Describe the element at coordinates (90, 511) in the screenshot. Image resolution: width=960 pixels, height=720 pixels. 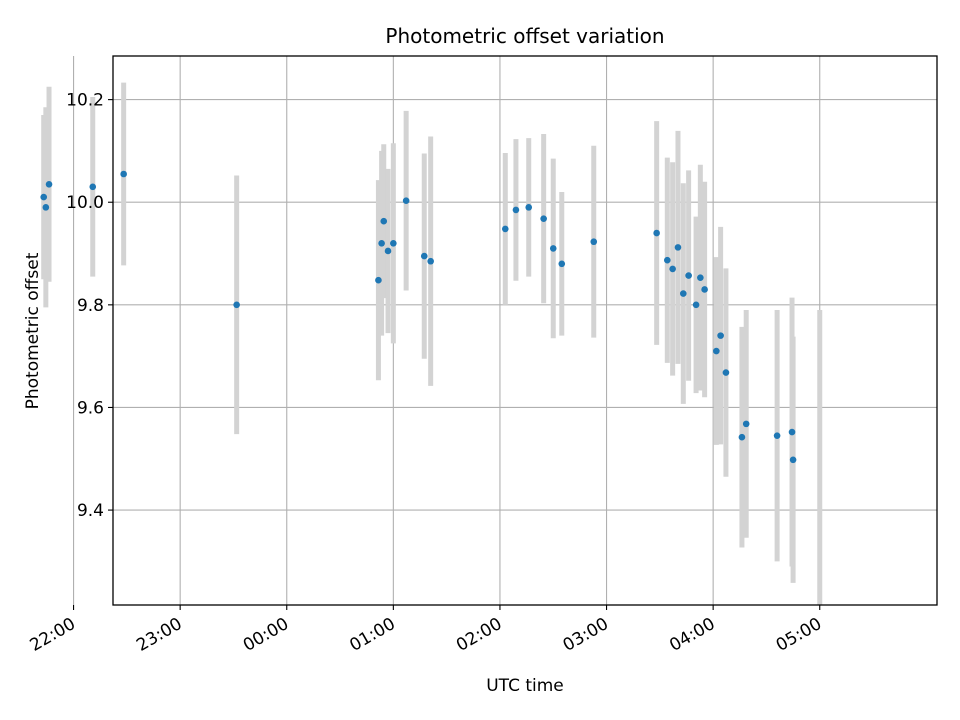
I see `y-tick-label: 9.4` at that location.